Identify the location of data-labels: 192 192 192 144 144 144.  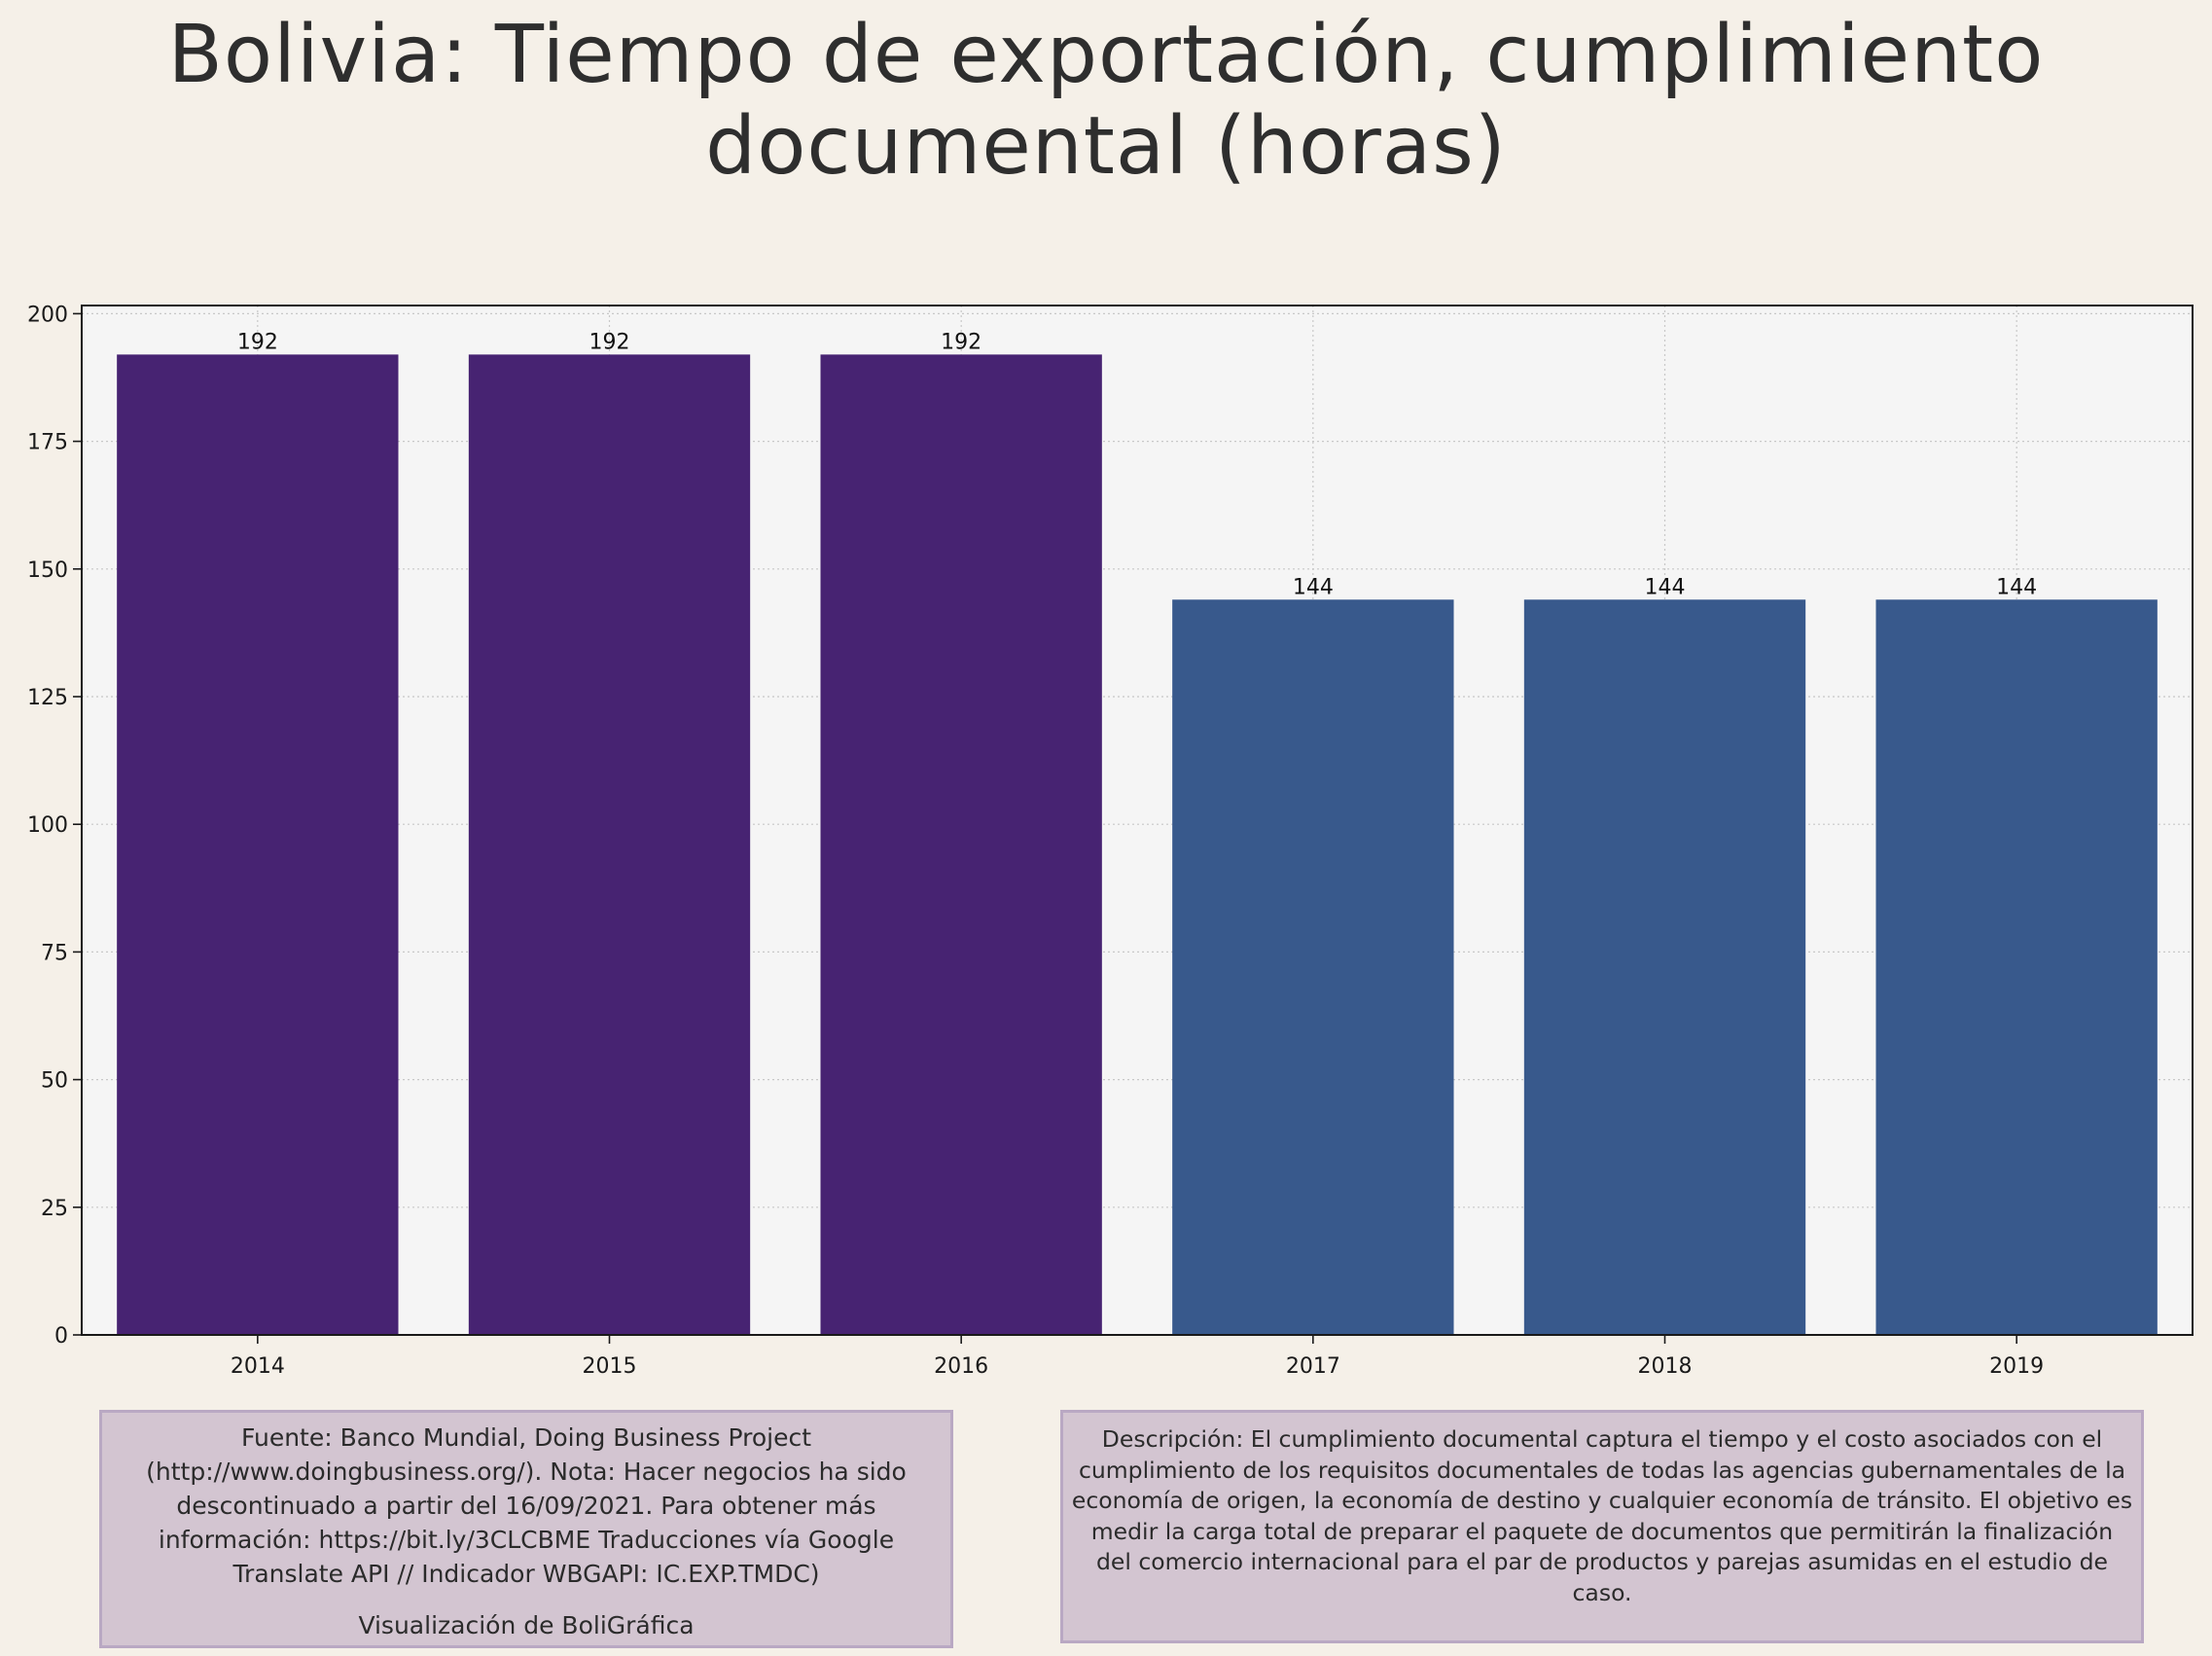
(1137, 464).